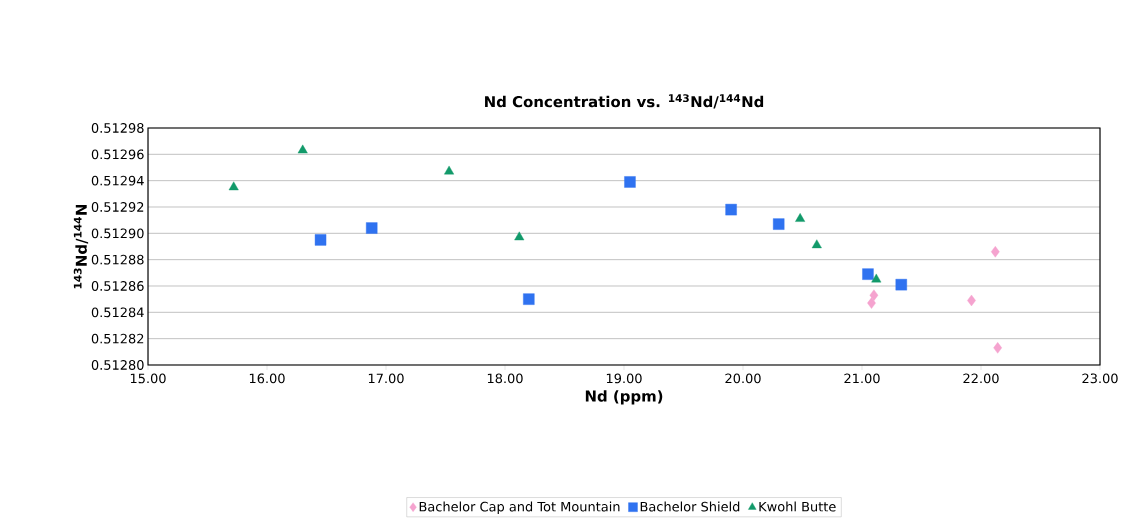 The width and height of the screenshot is (1139, 525). What do you see at coordinates (117, 233) in the screenshot?
I see `y-tick-label: 0.51290` at bounding box center [117, 233].